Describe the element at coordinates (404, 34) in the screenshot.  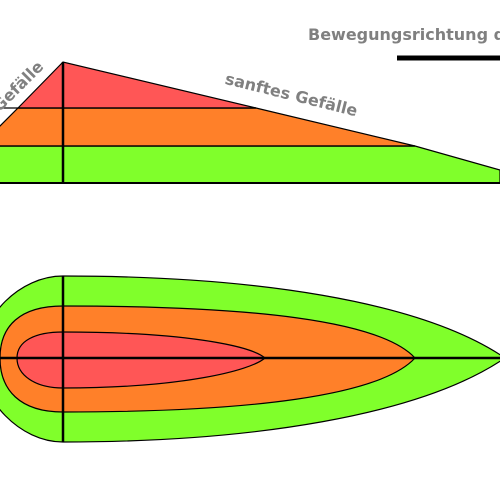
I see `direction-label: Bewegungsrichtung der` at that location.